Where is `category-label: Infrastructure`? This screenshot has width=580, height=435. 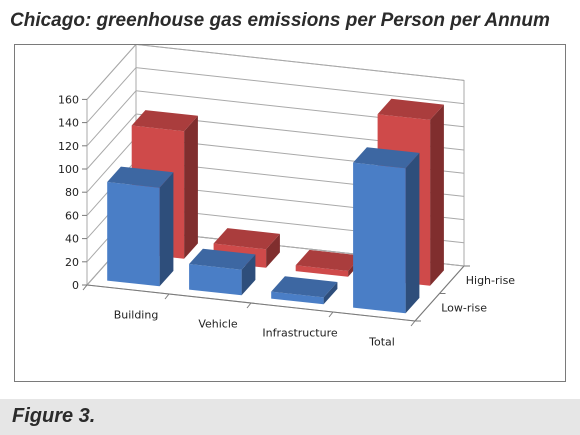
category-label: Infrastructure is located at coordinates (300, 333).